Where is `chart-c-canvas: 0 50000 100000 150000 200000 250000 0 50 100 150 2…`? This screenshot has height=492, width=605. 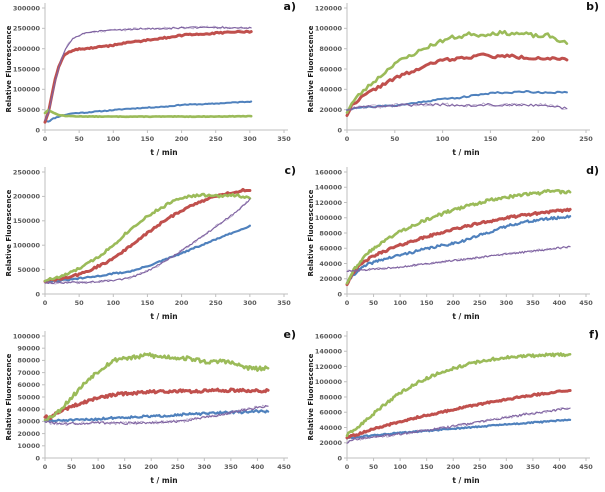
chart-c-canvas: 0 50000 100000 150000 200000 250000 0 50 100 150 2… is located at coordinates (152, 237).